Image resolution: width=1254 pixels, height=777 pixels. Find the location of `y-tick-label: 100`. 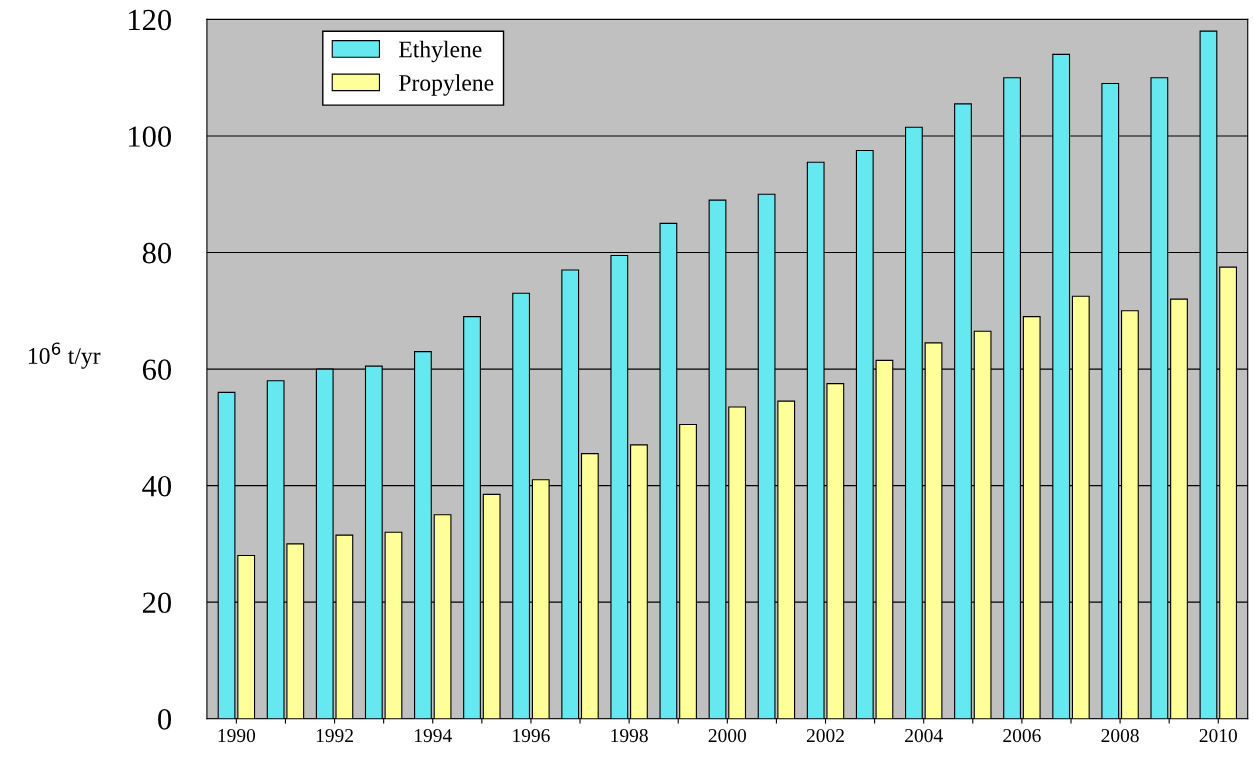

y-tick-label: 100 is located at coordinates (150, 136).